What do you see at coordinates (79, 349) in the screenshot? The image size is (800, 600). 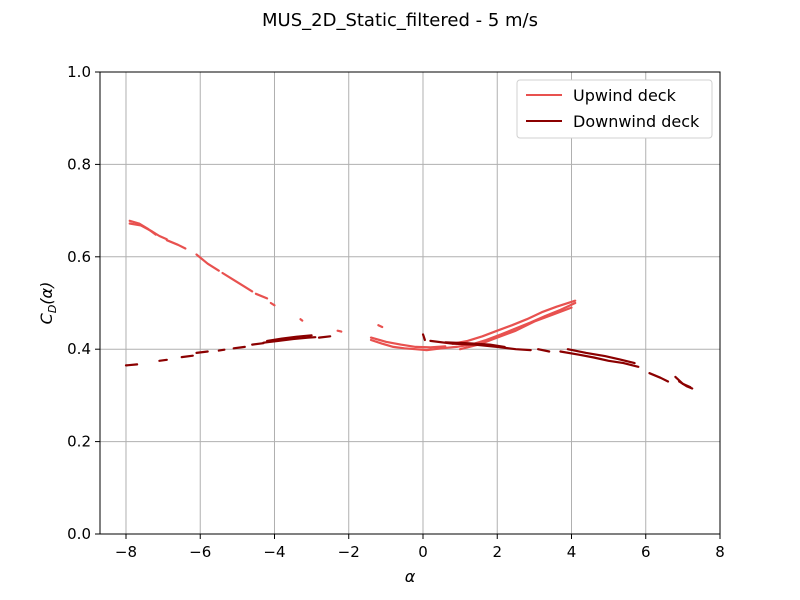 I see `y-tick-label: 0.4` at bounding box center [79, 349].